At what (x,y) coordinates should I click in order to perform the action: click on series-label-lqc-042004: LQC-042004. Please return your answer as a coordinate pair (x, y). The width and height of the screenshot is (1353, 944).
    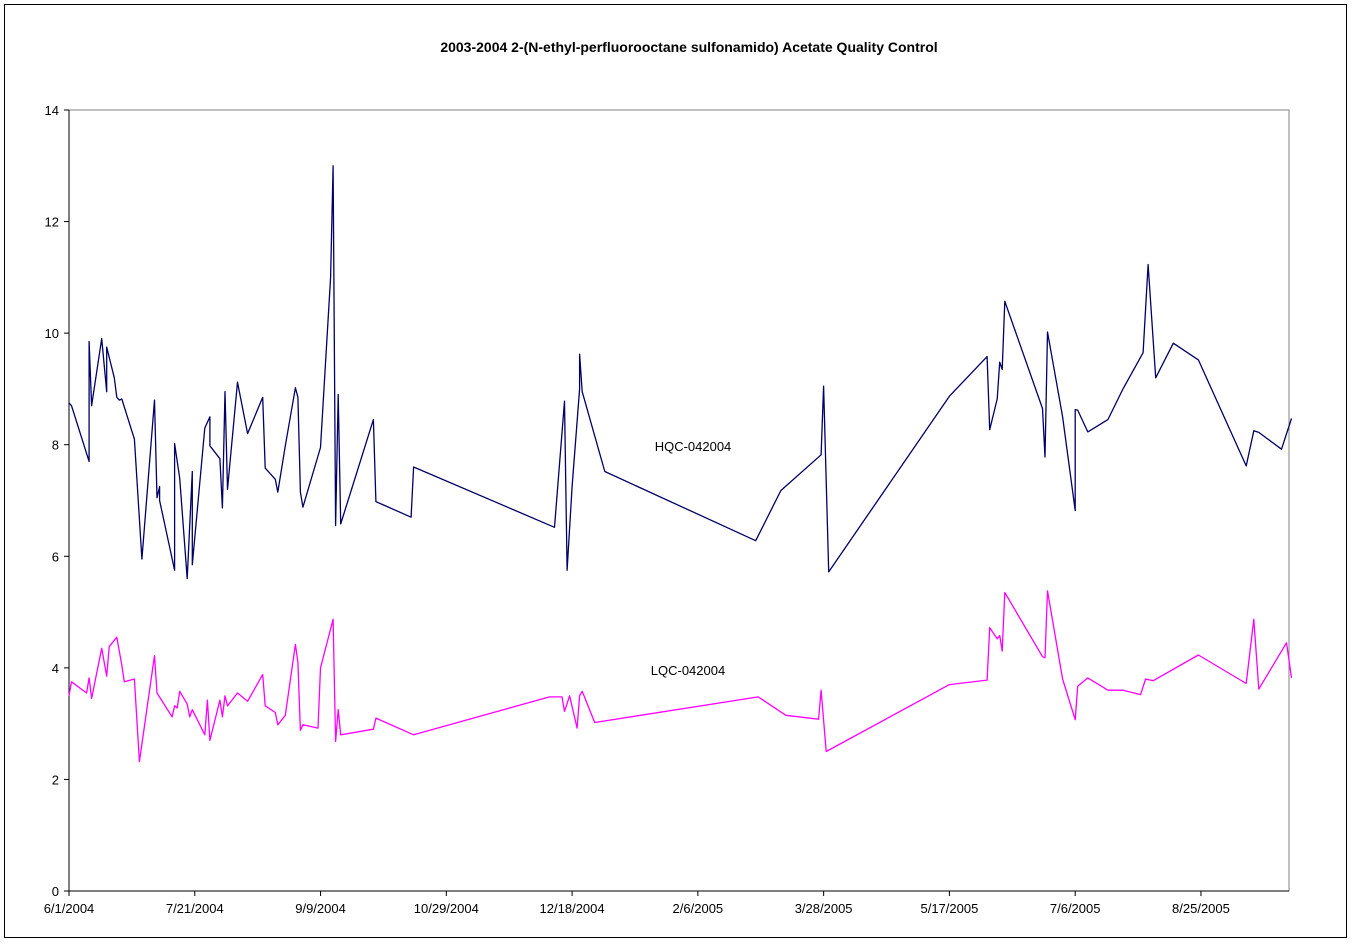
    Looking at the image, I should click on (688, 670).